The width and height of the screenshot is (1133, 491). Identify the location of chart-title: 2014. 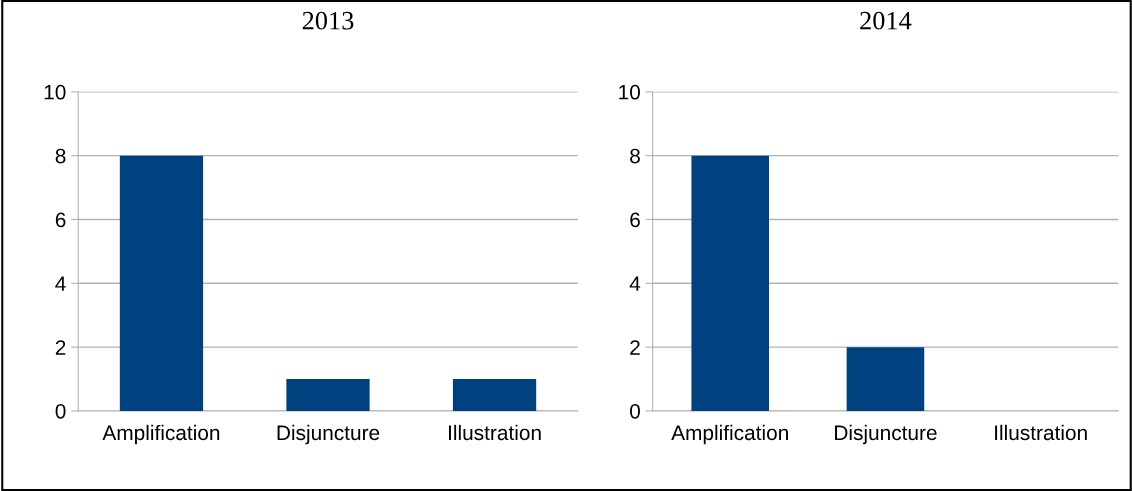
(886, 20).